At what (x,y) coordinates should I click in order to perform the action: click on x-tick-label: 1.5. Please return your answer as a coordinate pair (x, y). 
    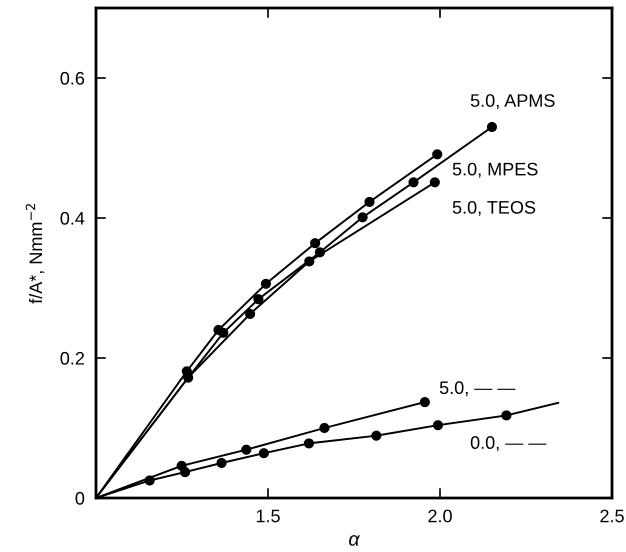
    Looking at the image, I should click on (268, 516).